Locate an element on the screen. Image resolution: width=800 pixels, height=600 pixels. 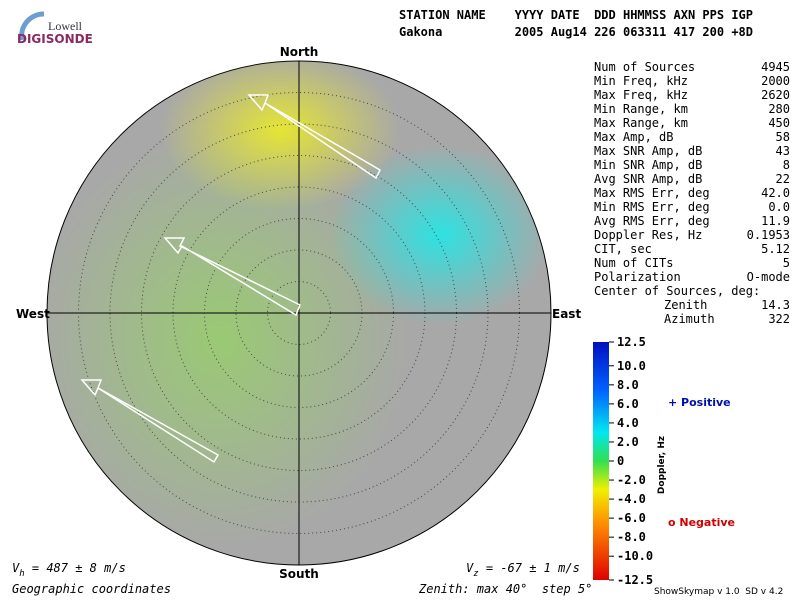
stat-label: Min Freq, kHz is located at coordinates (641, 81).